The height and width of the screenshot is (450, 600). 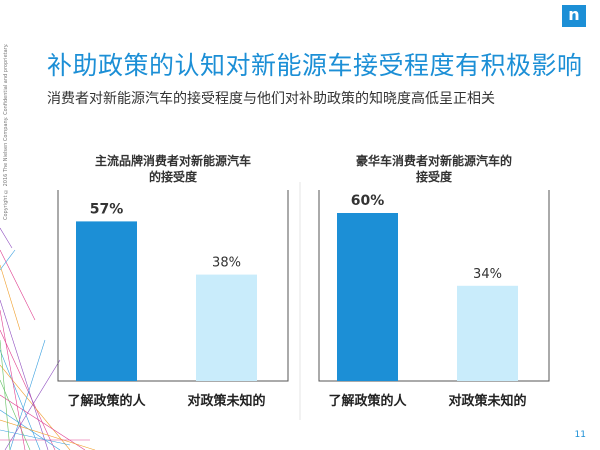 I want to click on chart-1-category-label-1: 了解政策的人, so click(x=106, y=401).